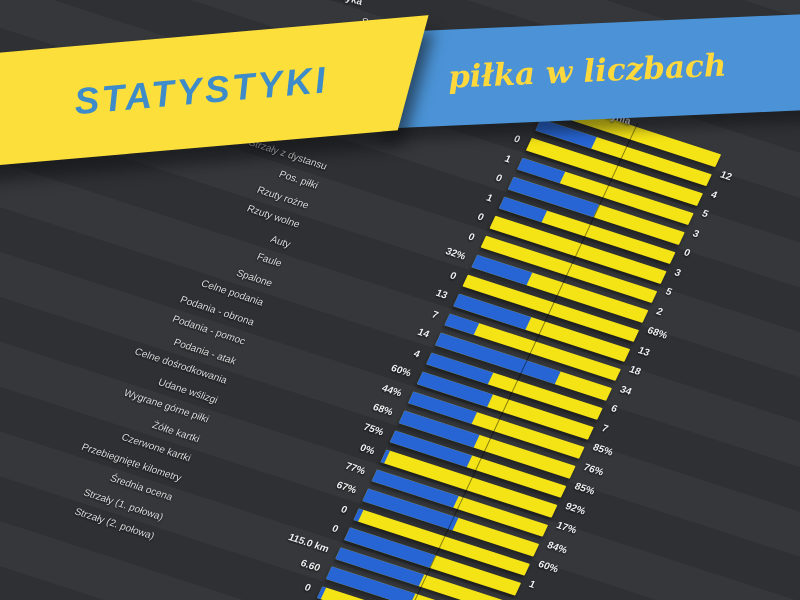 The height and width of the screenshot is (600, 800). Describe the element at coordinates (201, 91) in the screenshot. I see `title-banner-left-text: STATYSTYKI` at that location.